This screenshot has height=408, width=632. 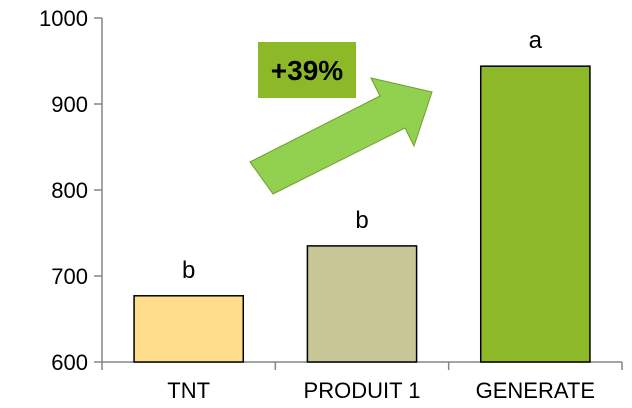 I want to click on growth-badge-label: +39%, so click(x=307, y=70).